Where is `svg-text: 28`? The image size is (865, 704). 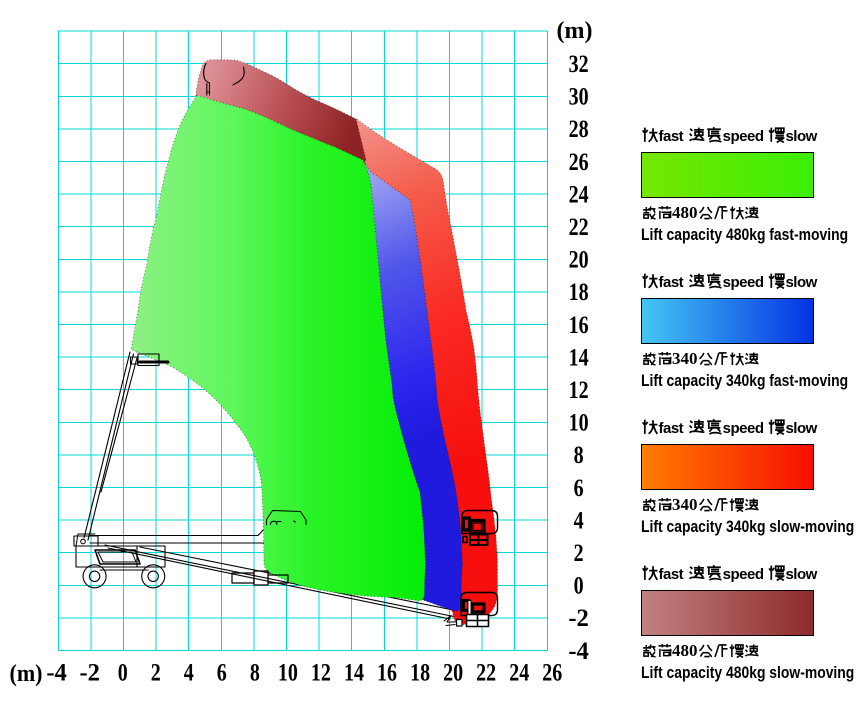 svg-text: 28 is located at coordinates (579, 129).